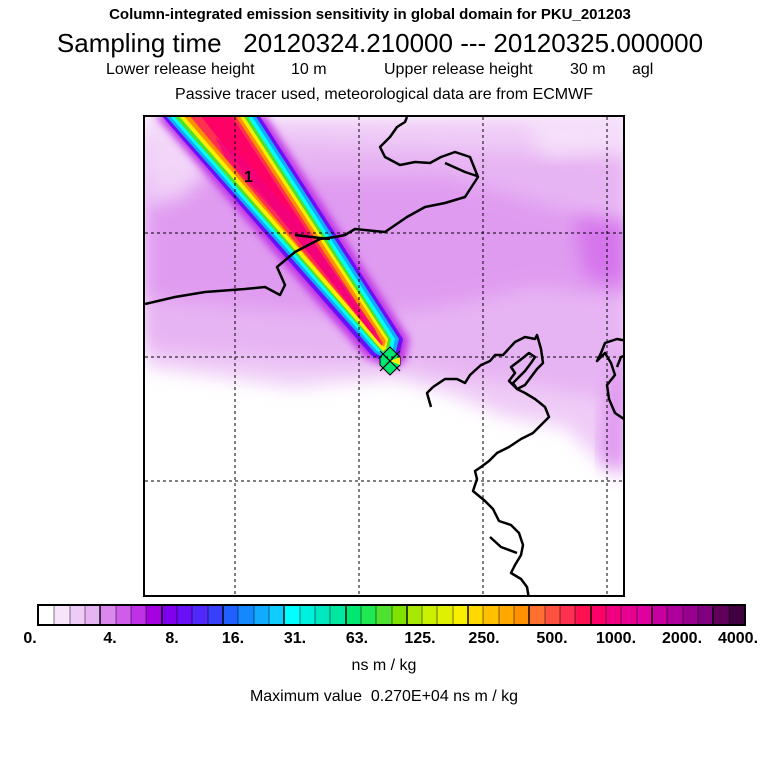  What do you see at coordinates (484, 638) in the screenshot?
I see `tick-label: 250.` at bounding box center [484, 638].